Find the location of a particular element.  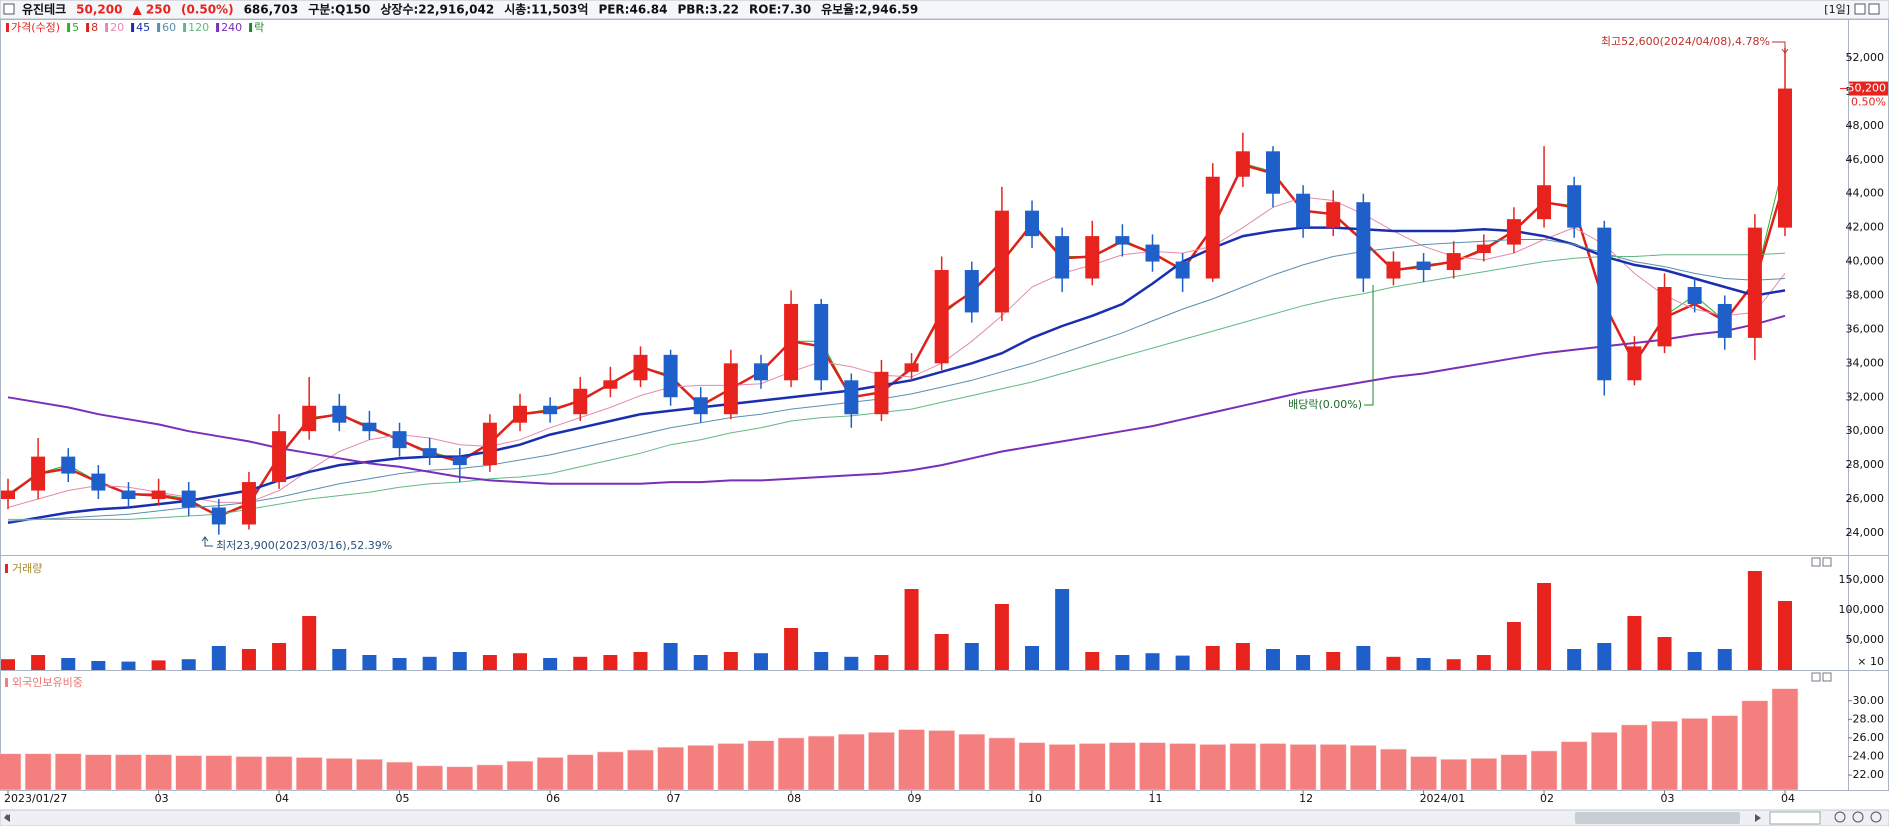

y-tick-label: 40,000 is located at coordinates (1865, 261).